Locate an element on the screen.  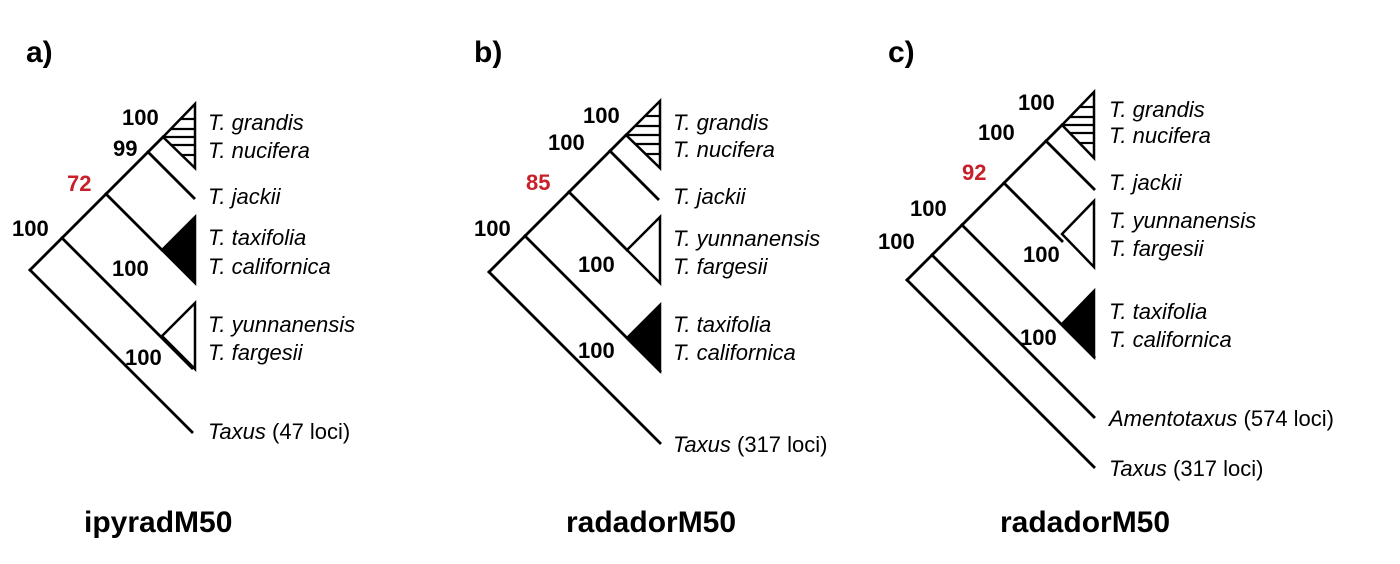
taxon-label: Amentotaxus (574 loci) is located at coordinates (1220, 418).